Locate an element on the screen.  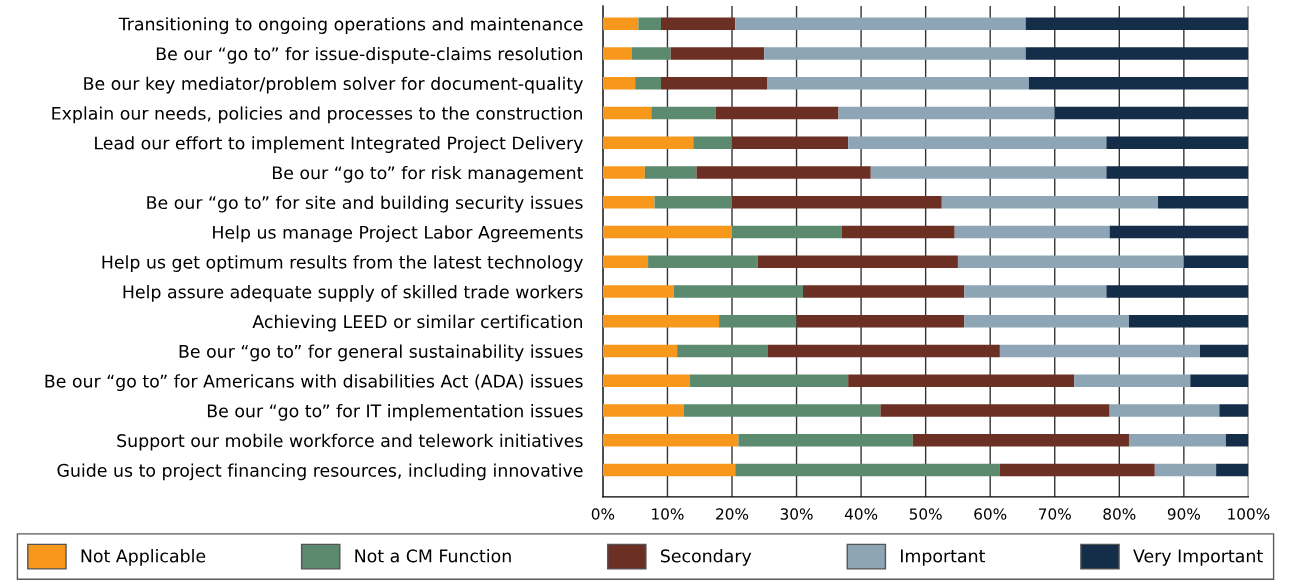
y-tick-label: Be our “go to” for general sustainability issues is located at coordinates (381, 353).